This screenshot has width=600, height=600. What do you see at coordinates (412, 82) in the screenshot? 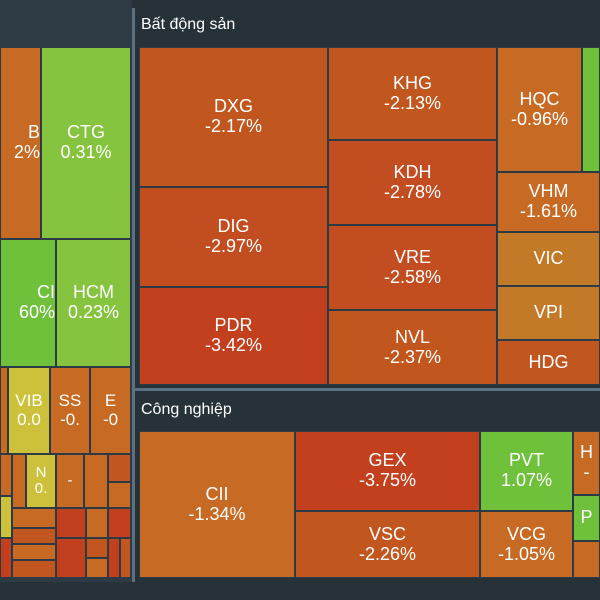
I see `ticker-label: KHG` at bounding box center [412, 82].